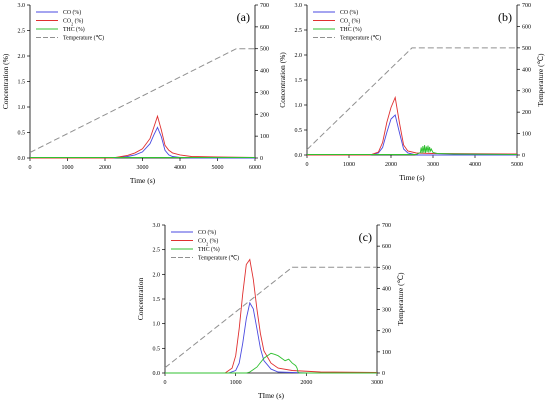  What do you see at coordinates (140, 299) in the screenshot?
I see `y-axis-title: Concentration` at bounding box center [140, 299].